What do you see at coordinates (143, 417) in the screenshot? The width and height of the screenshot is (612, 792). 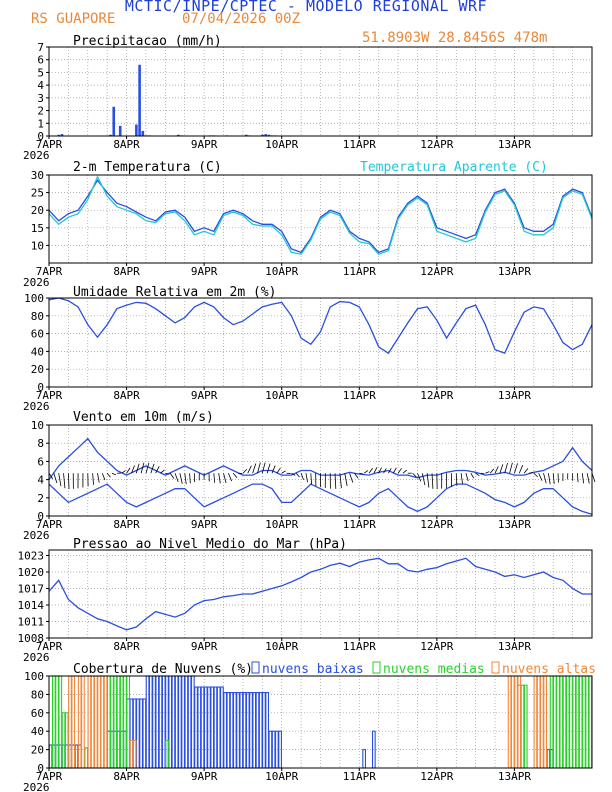 I see `panel-title: Vento em 10m (m/s)` at bounding box center [143, 417].